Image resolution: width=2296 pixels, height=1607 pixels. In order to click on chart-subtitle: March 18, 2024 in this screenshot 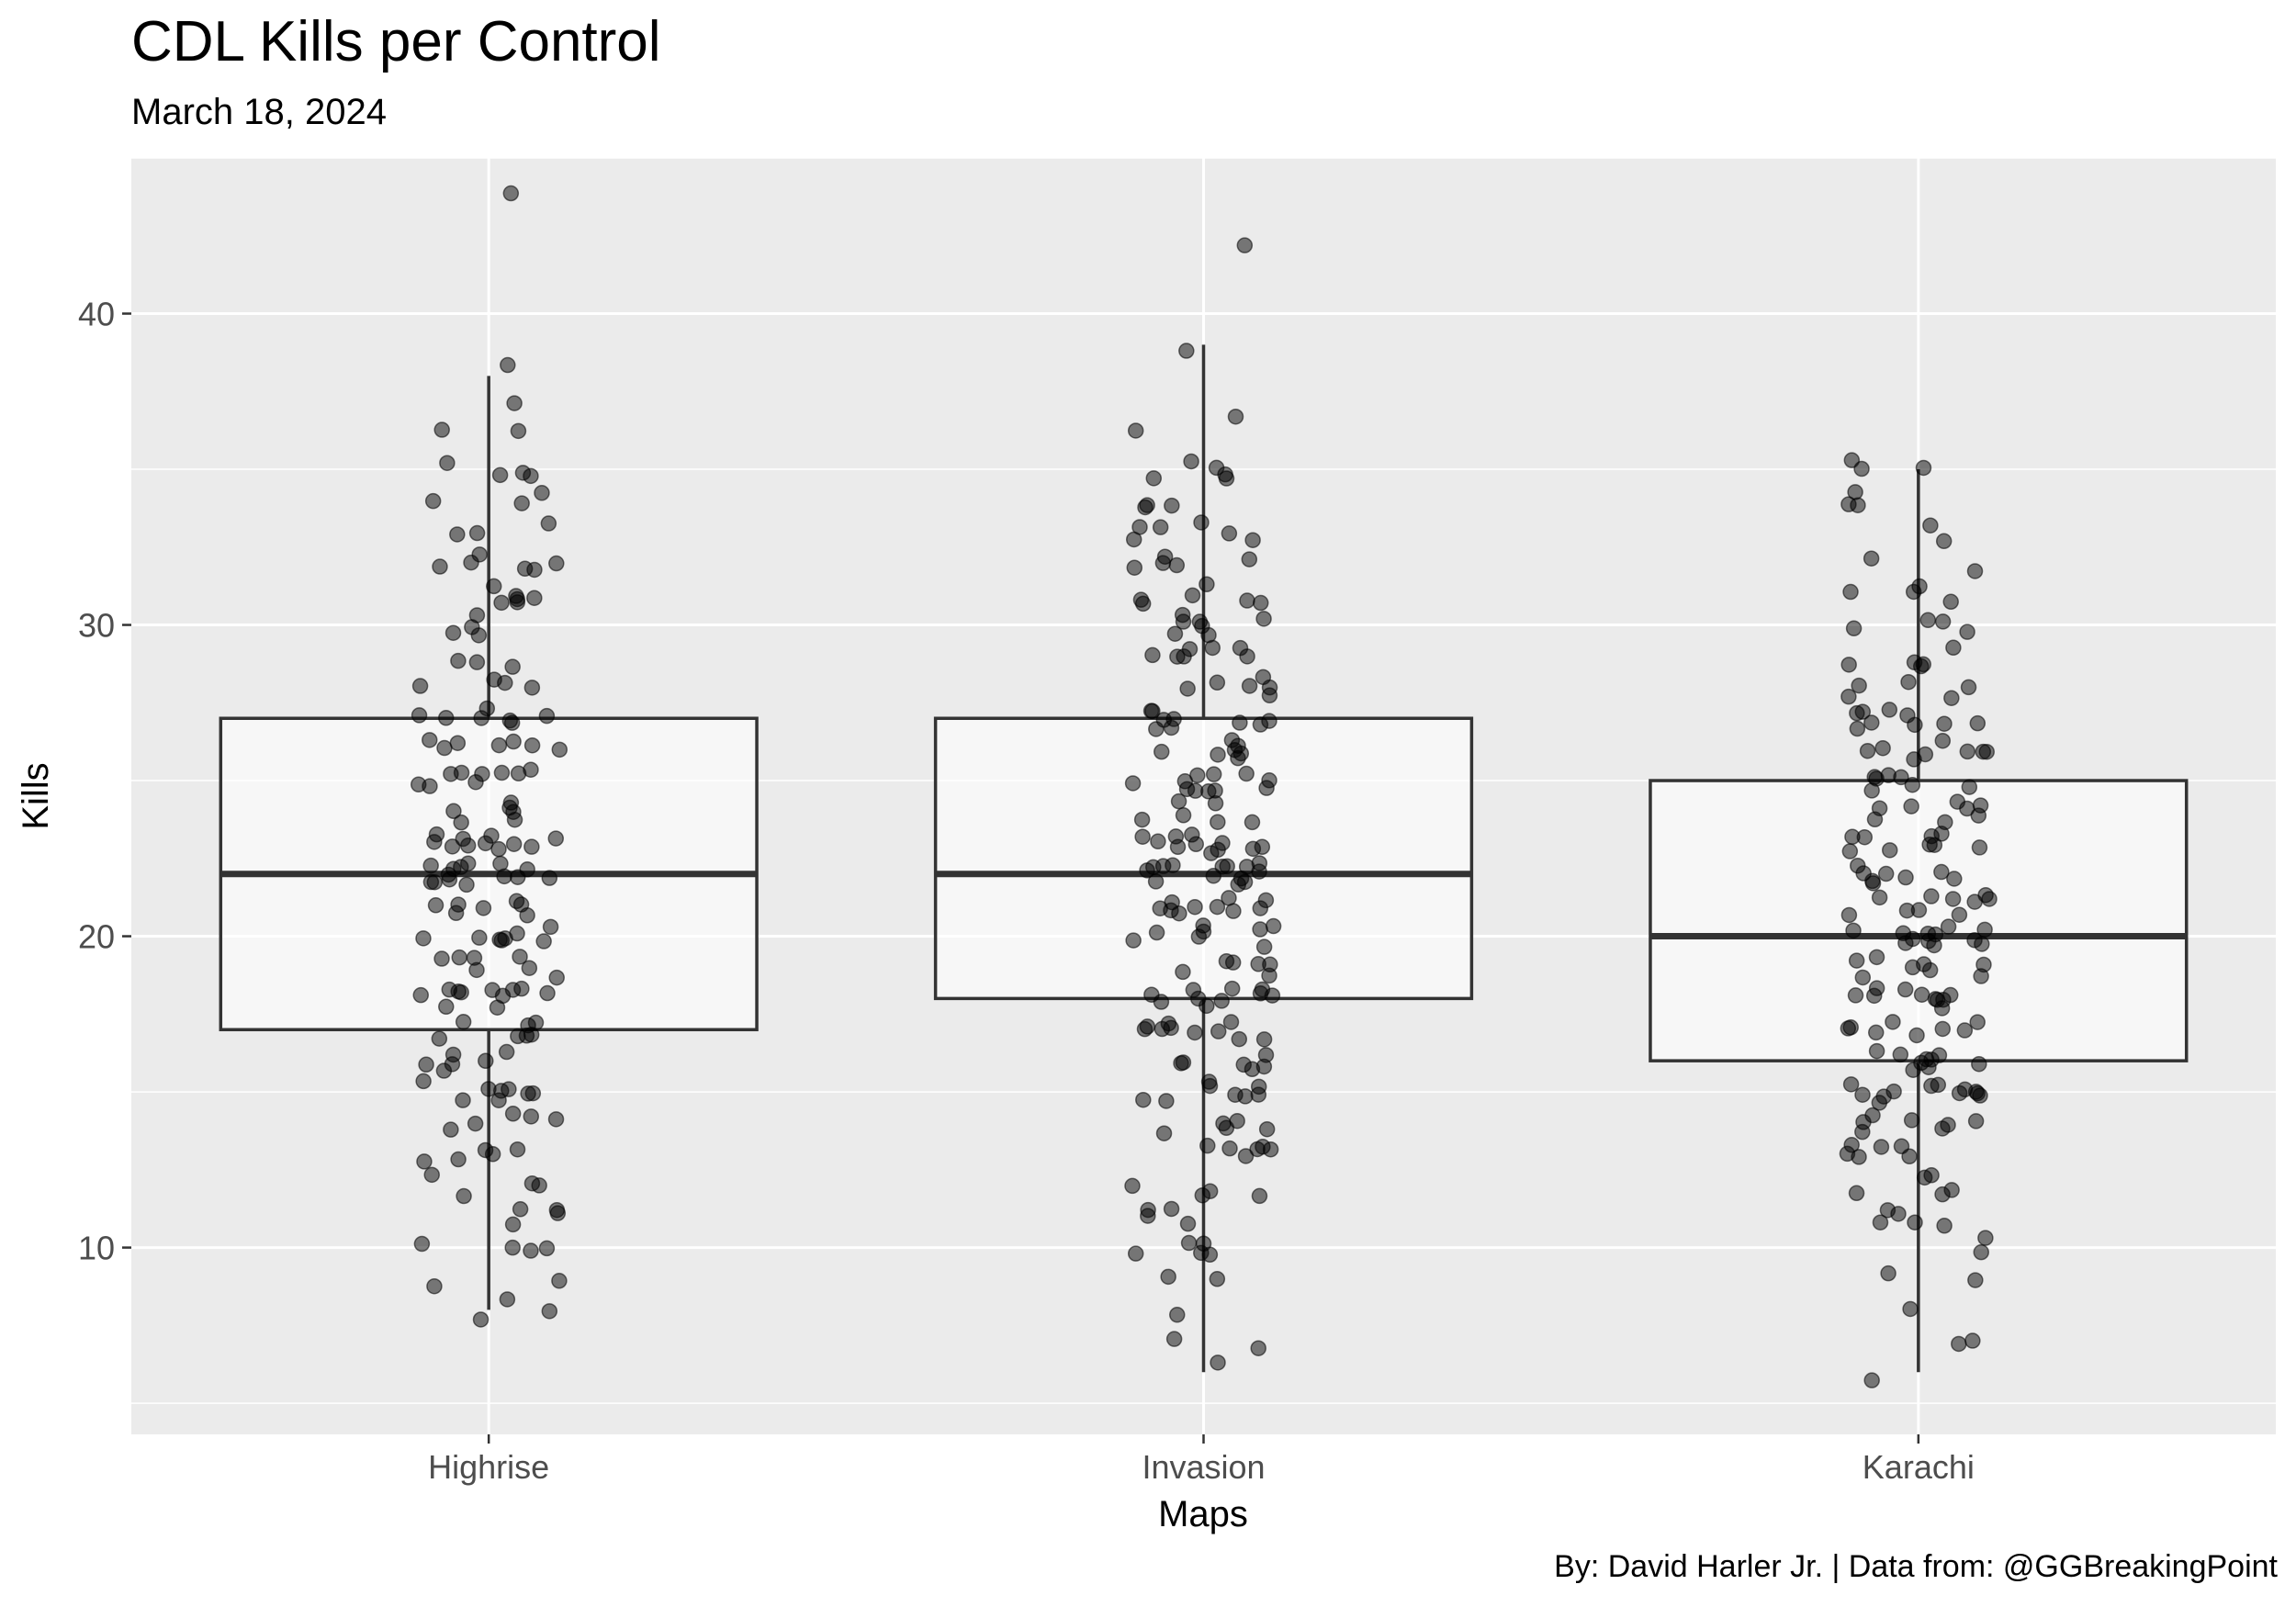, I will do `click(259, 112)`.